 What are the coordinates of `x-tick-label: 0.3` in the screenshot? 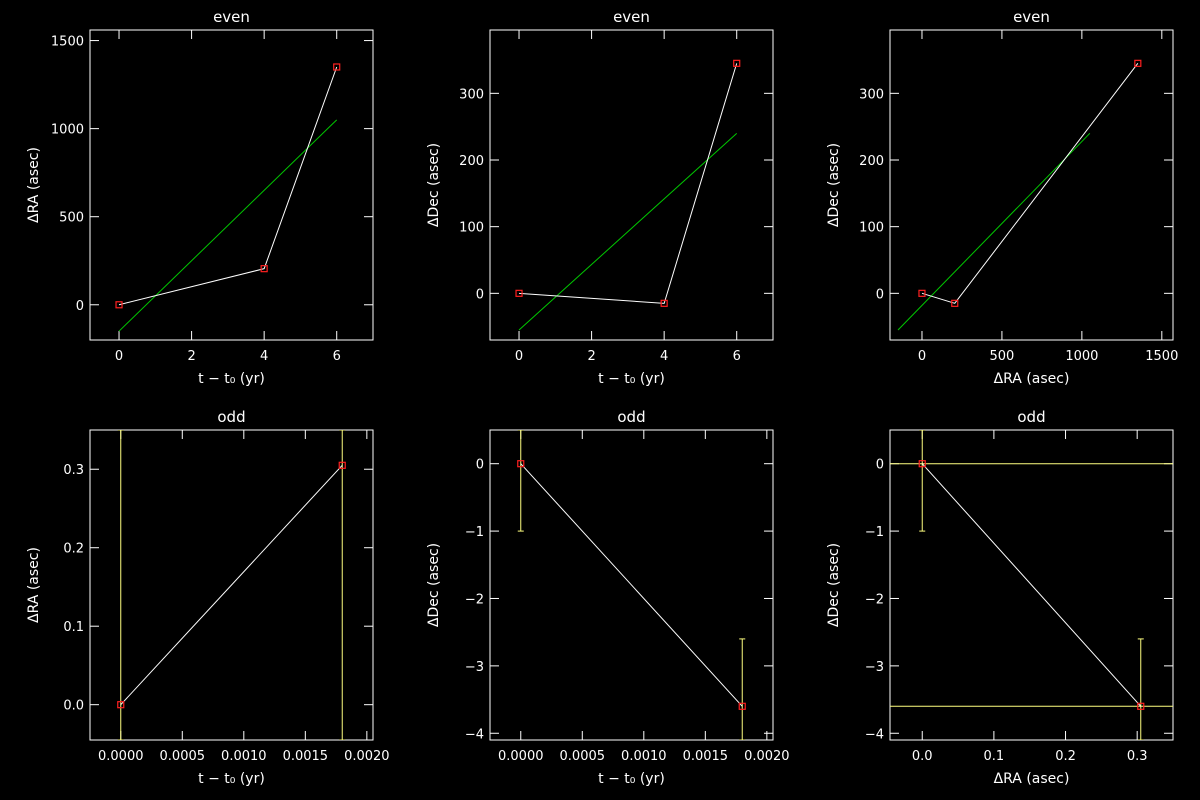 It's located at (1137, 756).